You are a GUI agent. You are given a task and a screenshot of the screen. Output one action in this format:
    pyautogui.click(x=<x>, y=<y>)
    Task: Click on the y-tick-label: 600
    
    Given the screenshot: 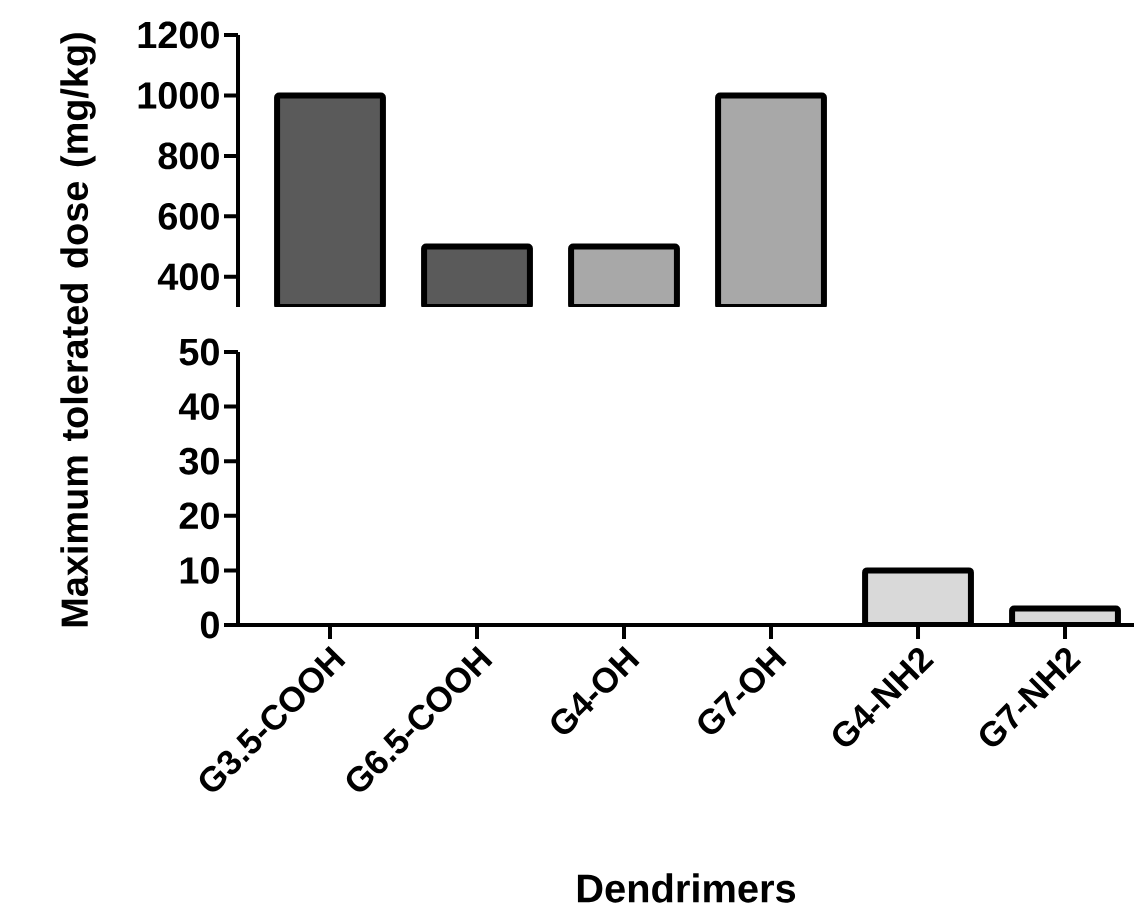 What is the action you would take?
    pyautogui.click(x=188, y=216)
    